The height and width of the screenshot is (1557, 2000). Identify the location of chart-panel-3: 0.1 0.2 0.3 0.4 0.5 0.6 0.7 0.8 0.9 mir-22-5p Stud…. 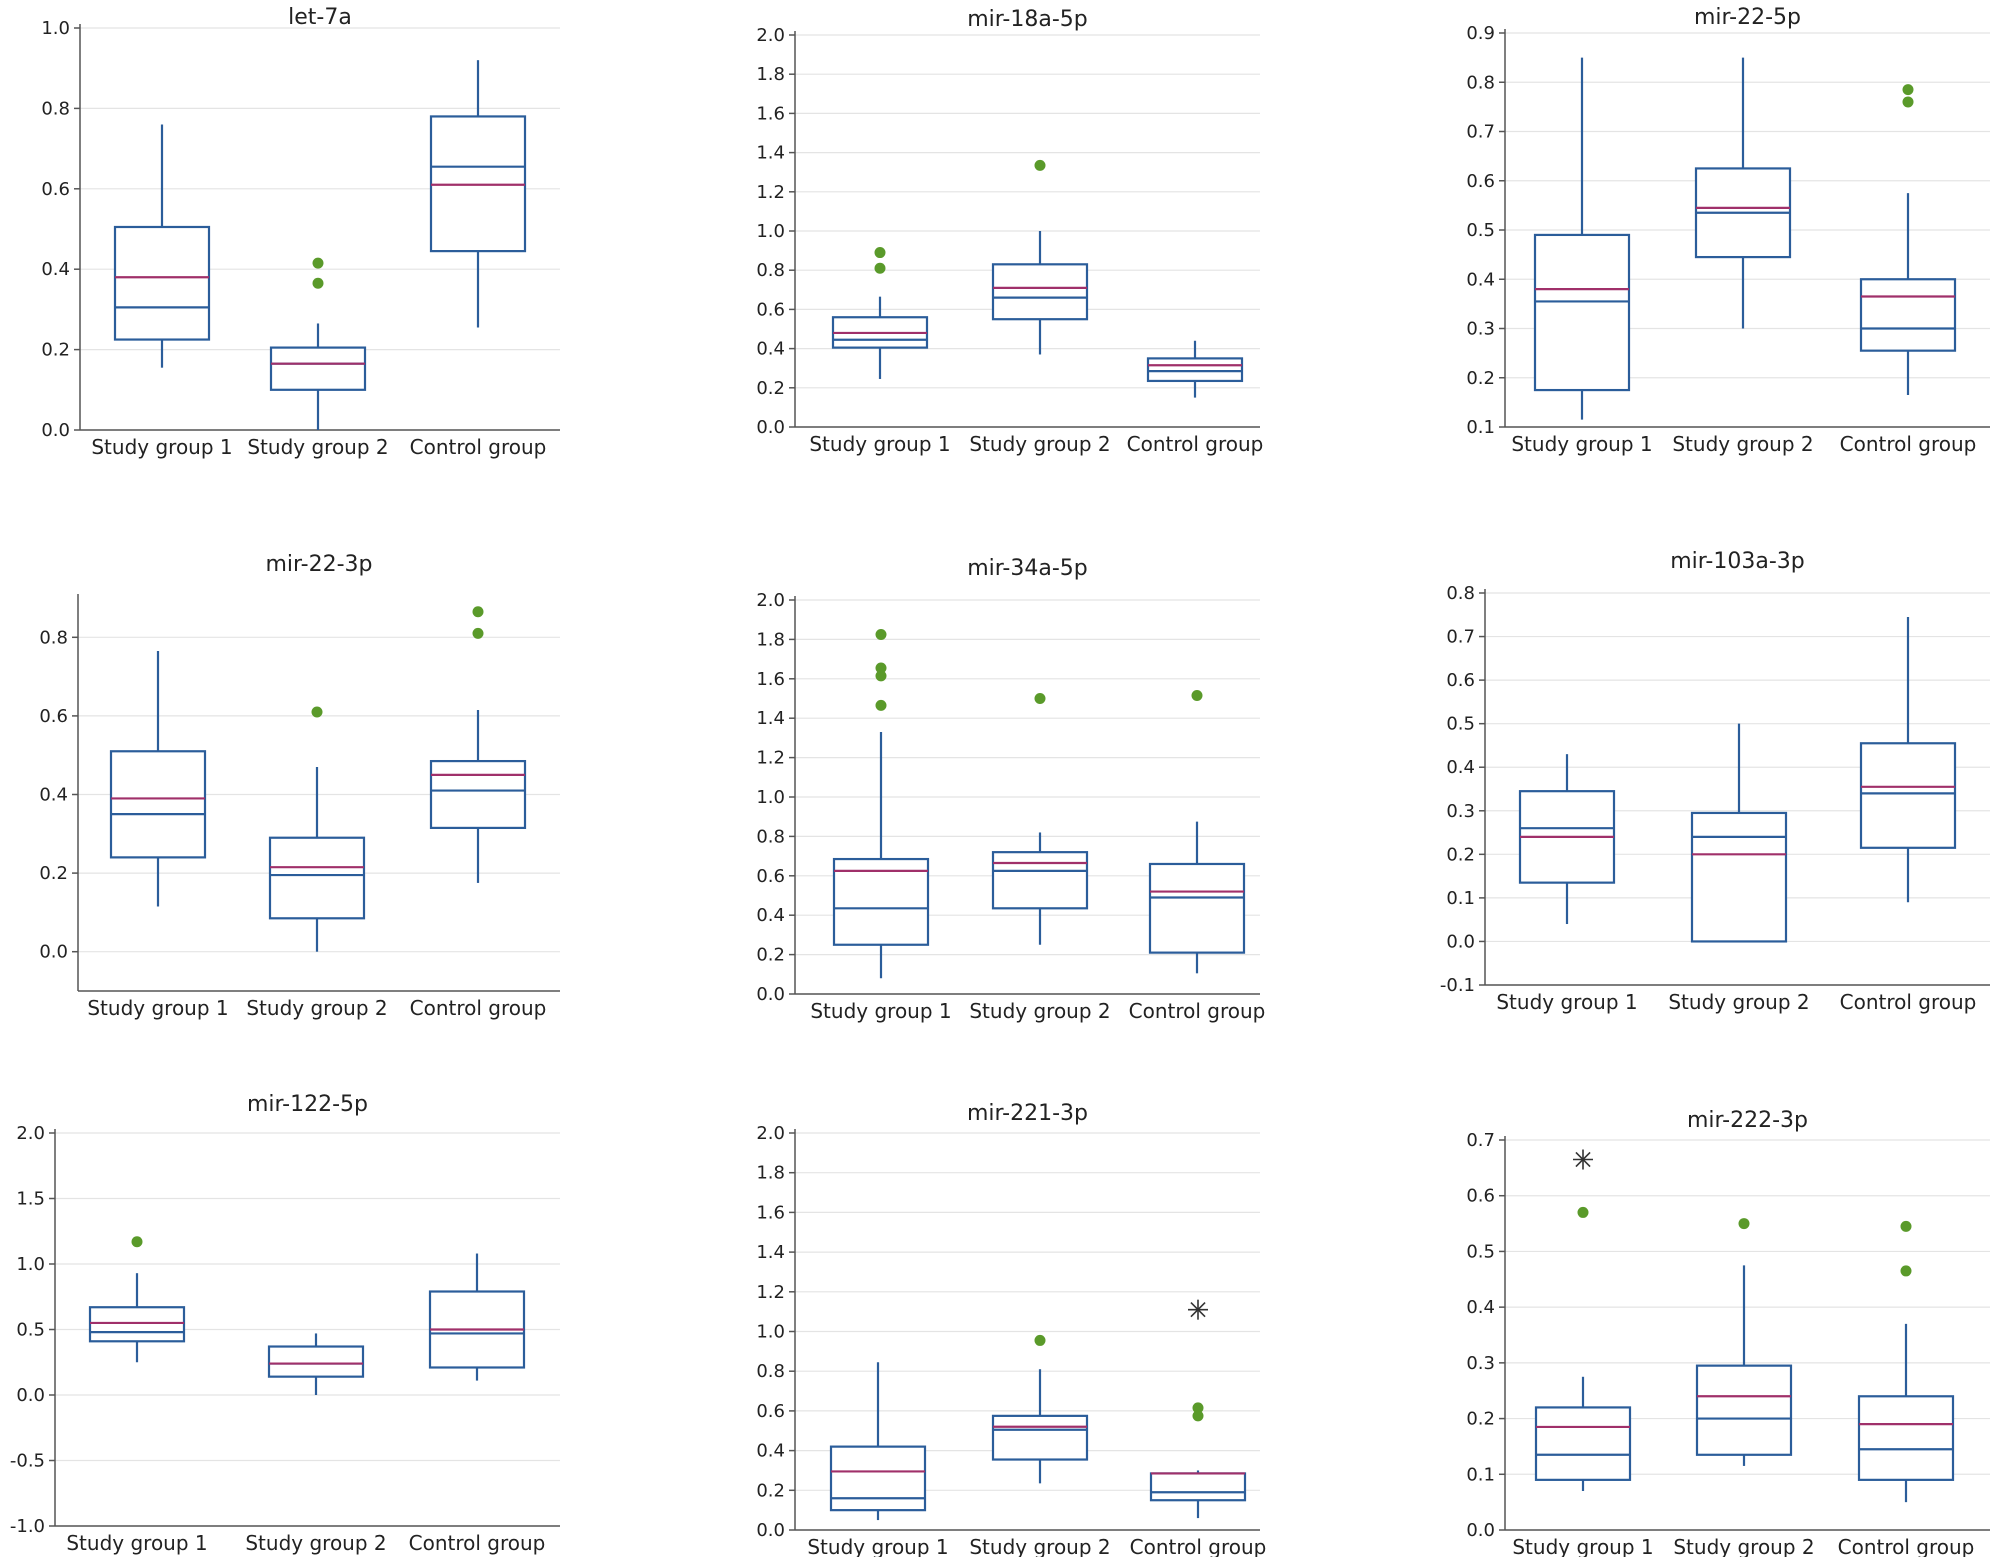
(1728, 230).